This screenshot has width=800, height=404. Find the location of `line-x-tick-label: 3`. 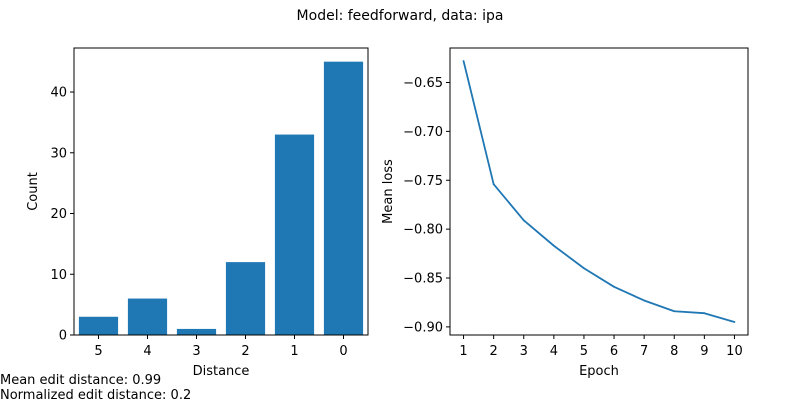

line-x-tick-label: 3 is located at coordinates (524, 351).